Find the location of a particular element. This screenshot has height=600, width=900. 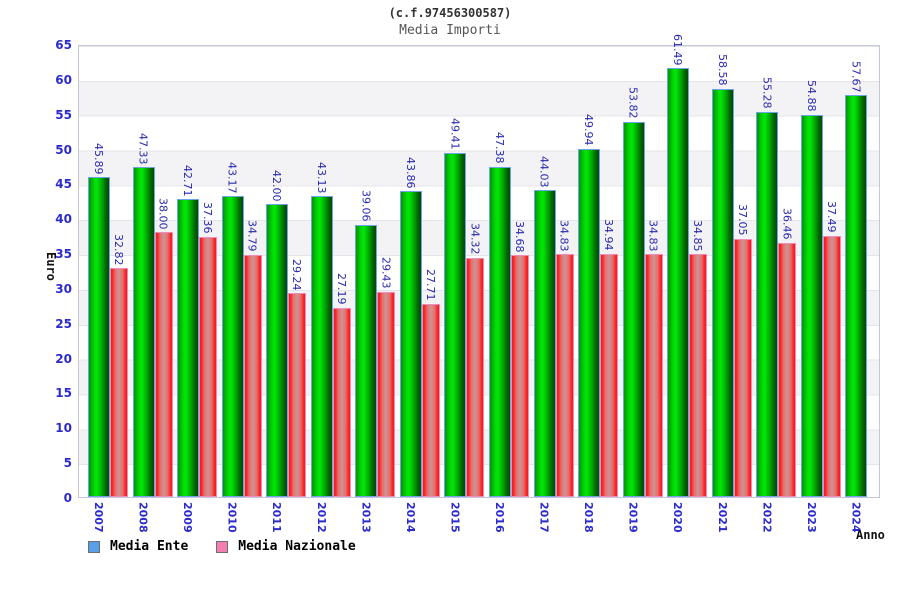

chart-title: Media Importi is located at coordinates (450, 30).